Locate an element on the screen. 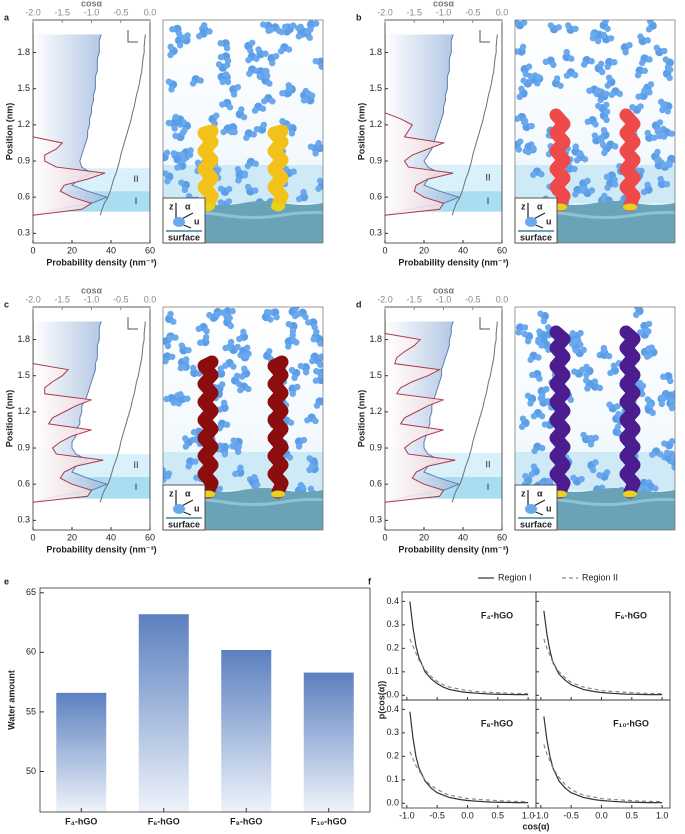 The height and width of the screenshot is (834, 685). x2-tick-label: -1.5 is located at coordinates (62, 299).